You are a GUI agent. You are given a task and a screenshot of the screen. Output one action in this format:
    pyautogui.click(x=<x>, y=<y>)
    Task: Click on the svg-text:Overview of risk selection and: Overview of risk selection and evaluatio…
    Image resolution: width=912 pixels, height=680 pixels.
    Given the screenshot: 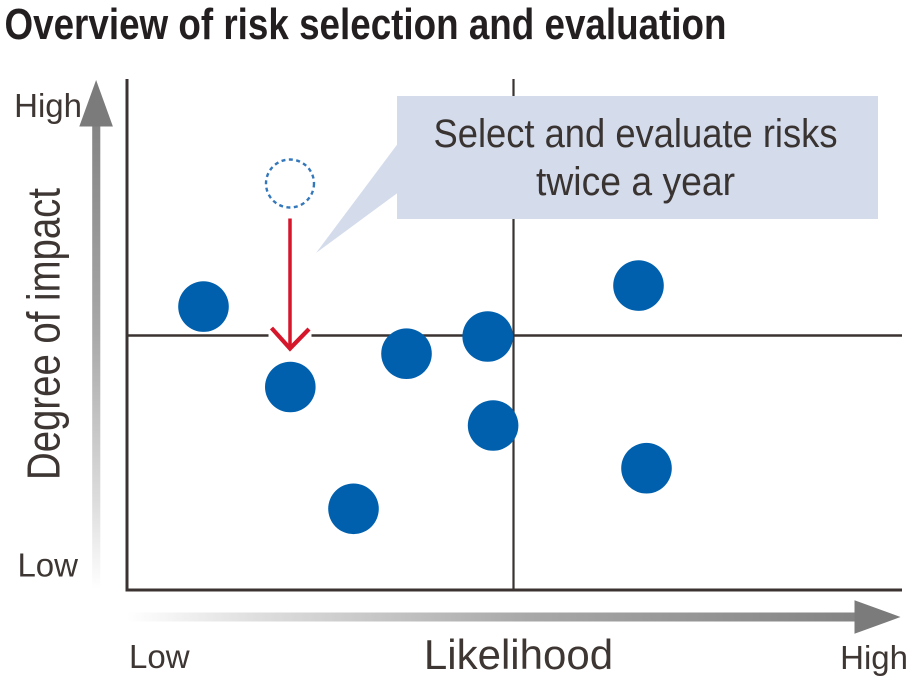 What is the action you would take?
    pyautogui.click(x=366, y=24)
    